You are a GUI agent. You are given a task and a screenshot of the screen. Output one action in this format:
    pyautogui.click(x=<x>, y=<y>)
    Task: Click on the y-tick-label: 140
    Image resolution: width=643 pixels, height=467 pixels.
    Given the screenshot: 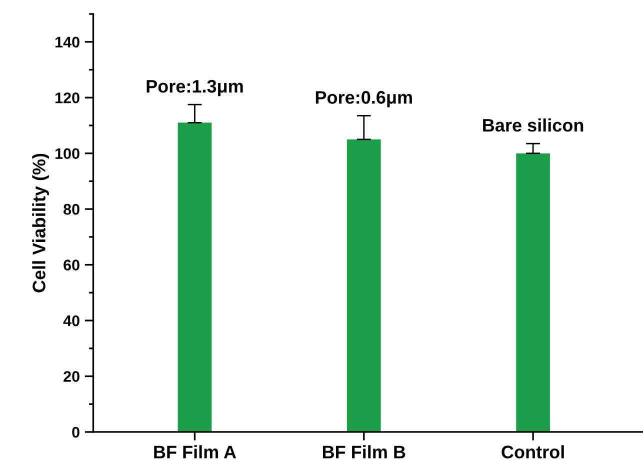 What is the action you would take?
    pyautogui.click(x=68, y=42)
    